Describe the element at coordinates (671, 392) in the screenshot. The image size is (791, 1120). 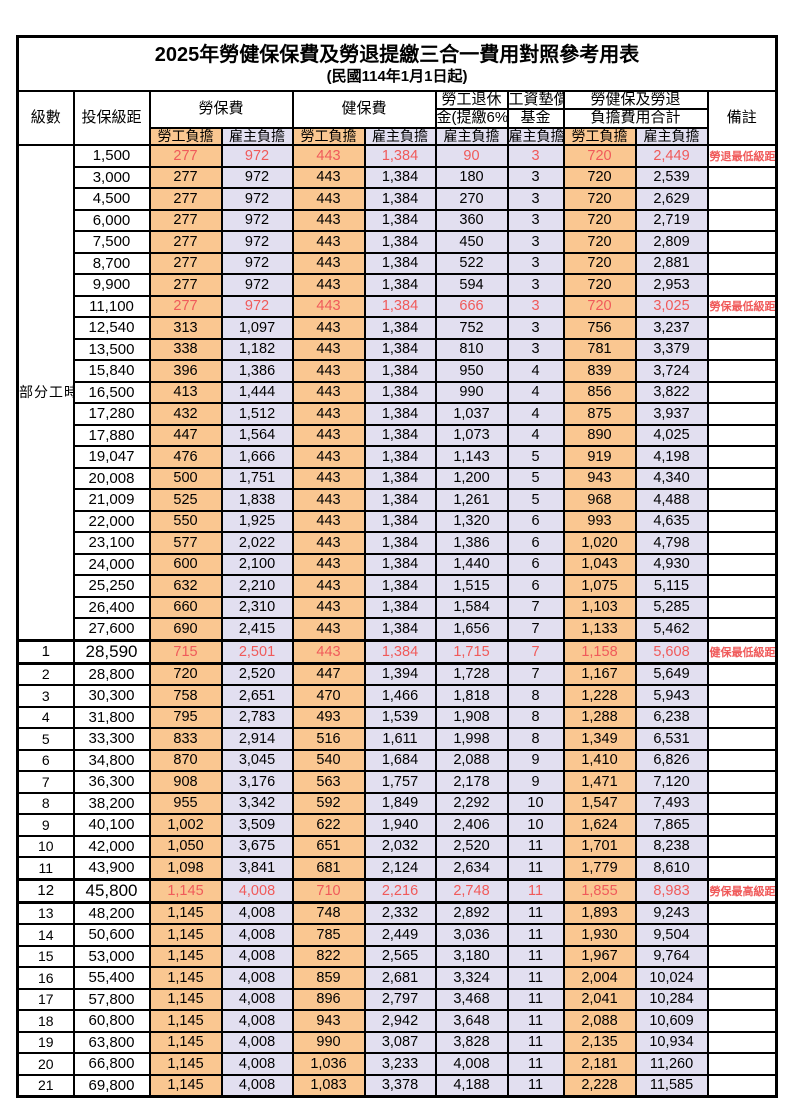
I see `data-cell: 3,822` at that location.